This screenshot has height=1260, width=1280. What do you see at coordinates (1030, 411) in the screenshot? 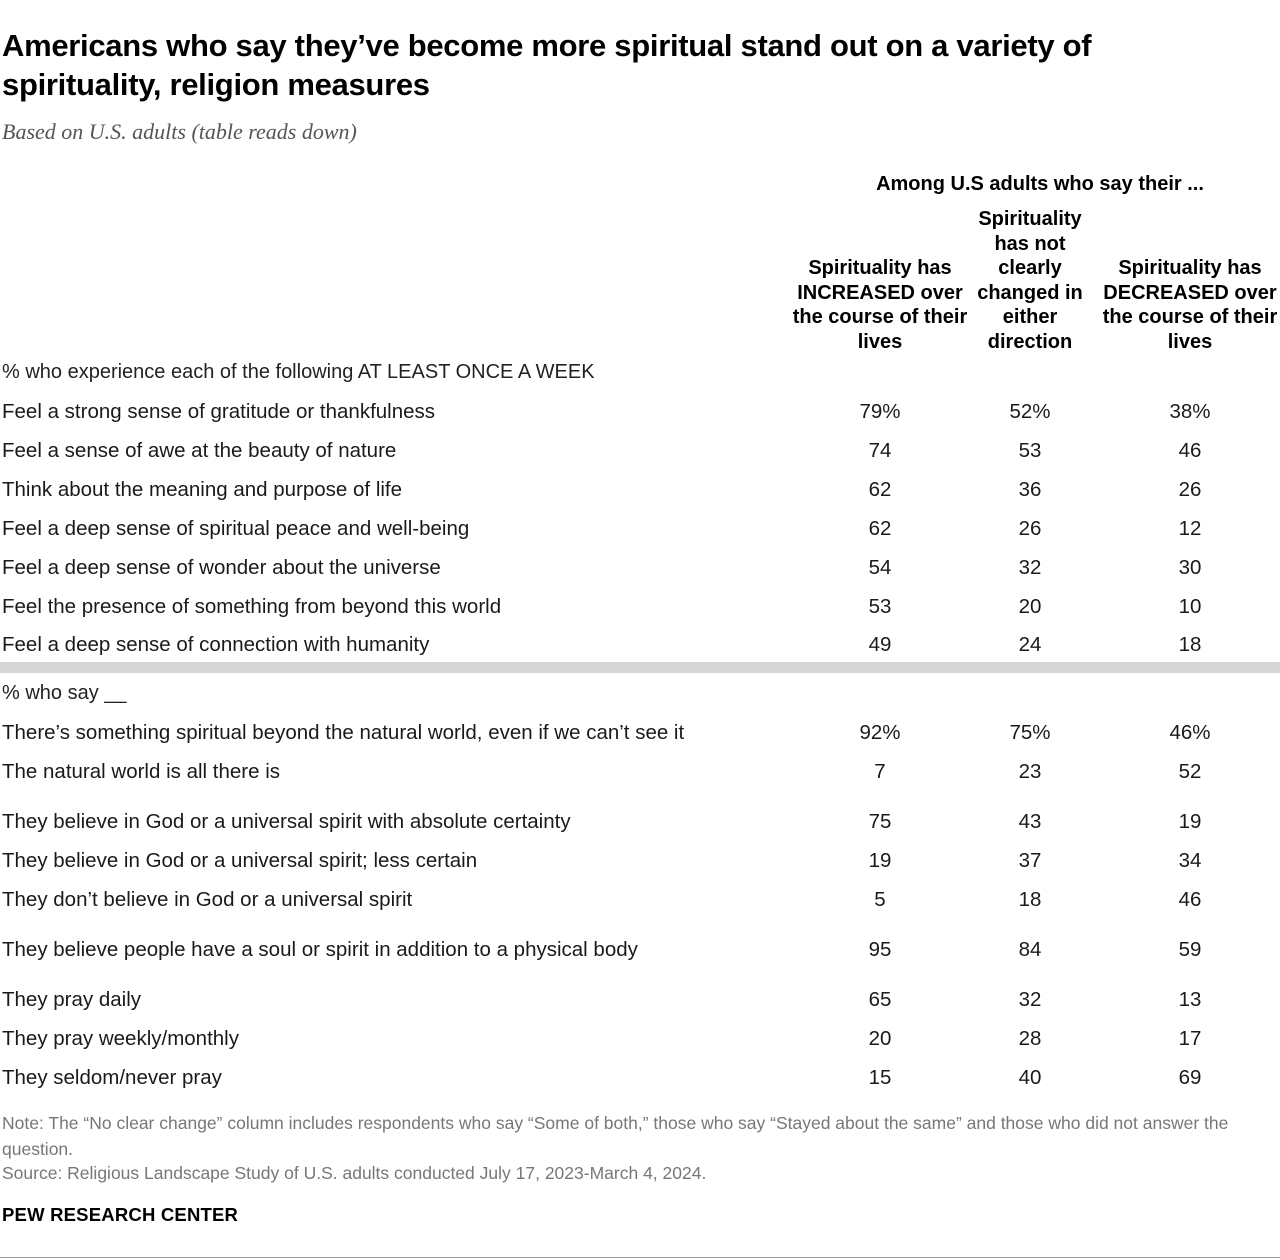
I see `value-no-change: 52%` at bounding box center [1030, 411].